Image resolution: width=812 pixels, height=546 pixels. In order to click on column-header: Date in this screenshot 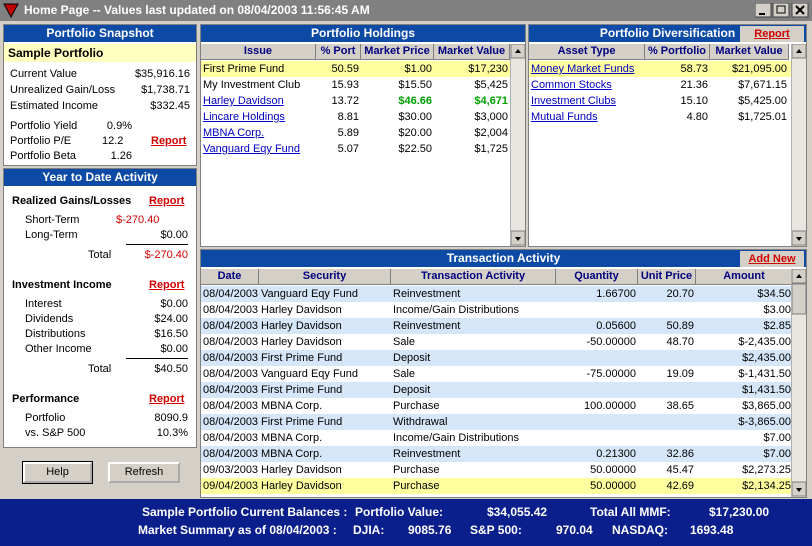, I will do `click(230, 277)`.